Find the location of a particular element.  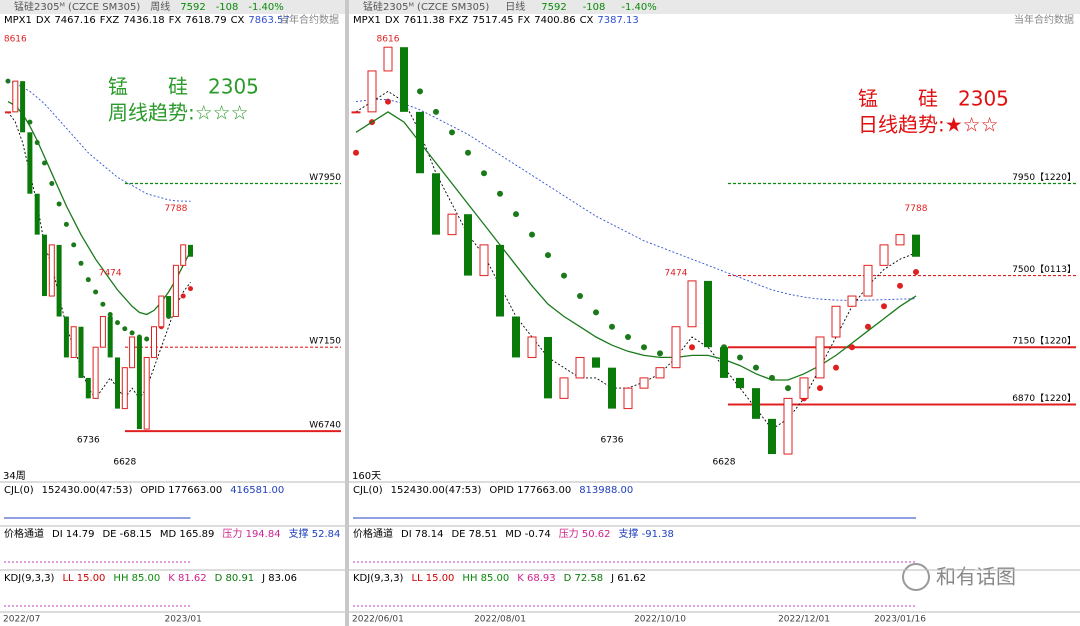

extreme-label: 6736 is located at coordinates (88, 440).